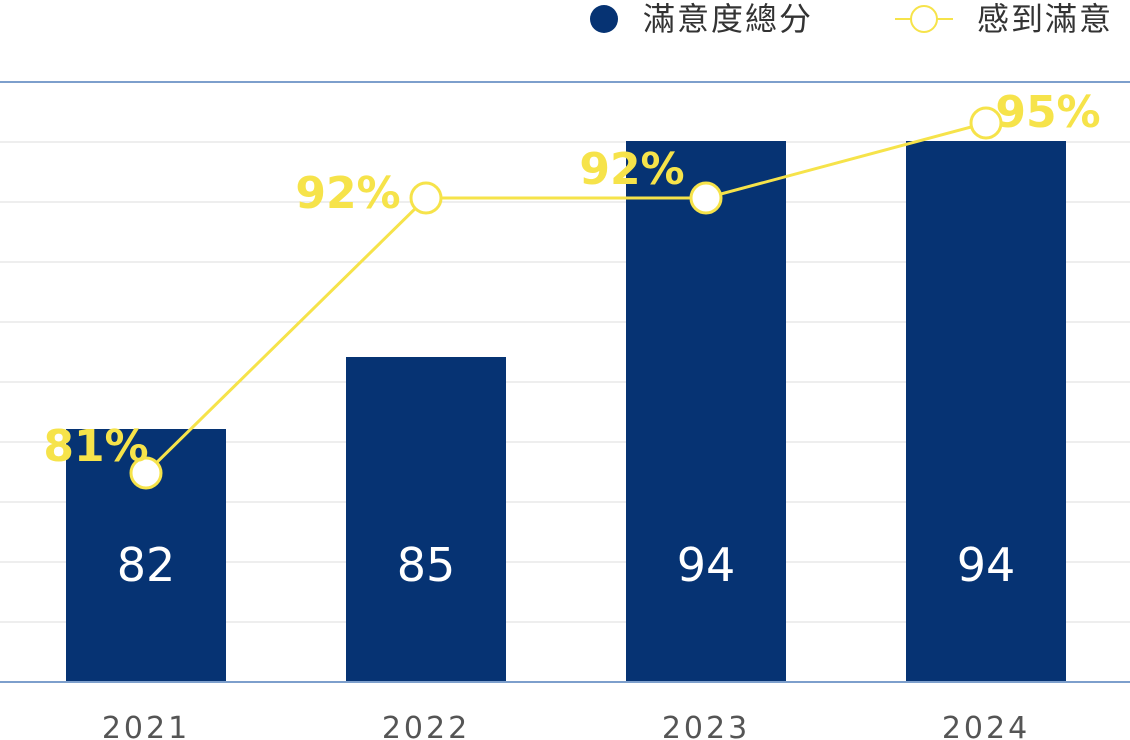 This screenshot has height=740, width=1130. I want to click on bar-value-label-2021: 82, so click(146, 565).